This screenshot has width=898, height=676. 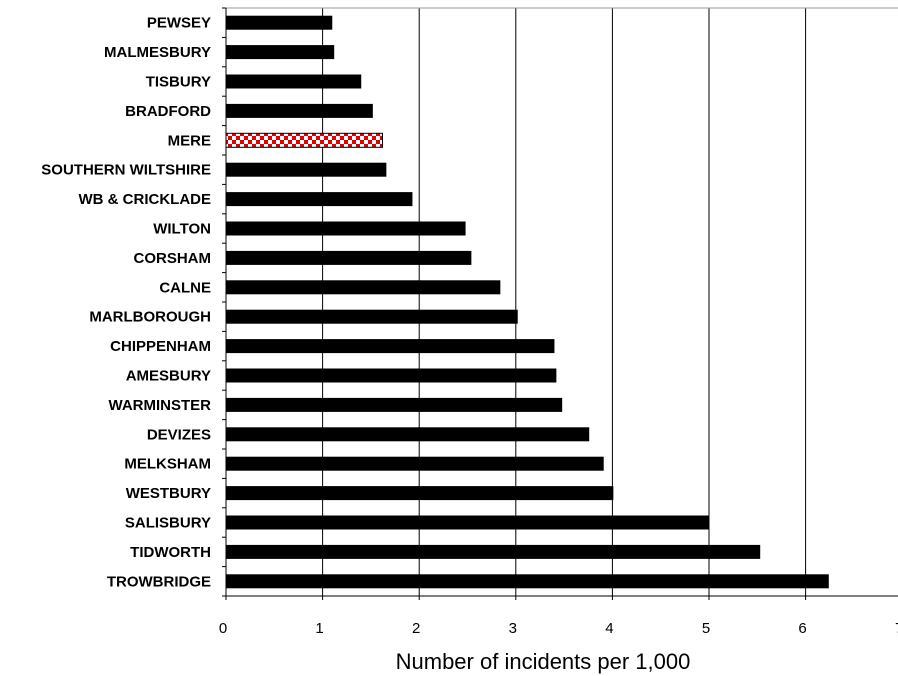 What do you see at coordinates (189, 140) in the screenshot?
I see `category-label-mere: MERE` at bounding box center [189, 140].